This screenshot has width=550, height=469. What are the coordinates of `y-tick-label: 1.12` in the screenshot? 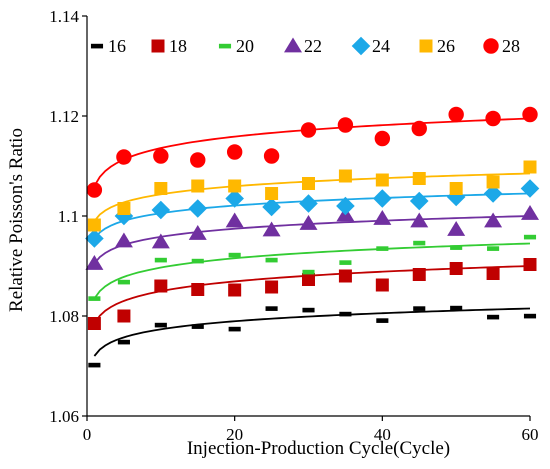 It's located at (64, 116).